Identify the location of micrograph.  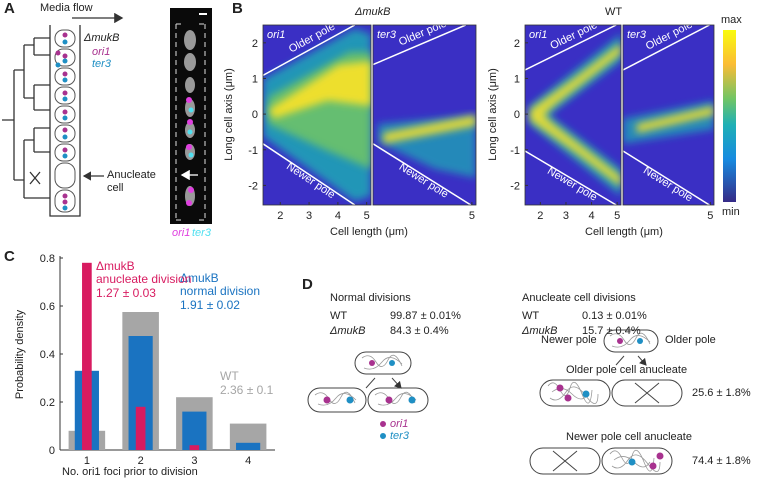
(191, 116).